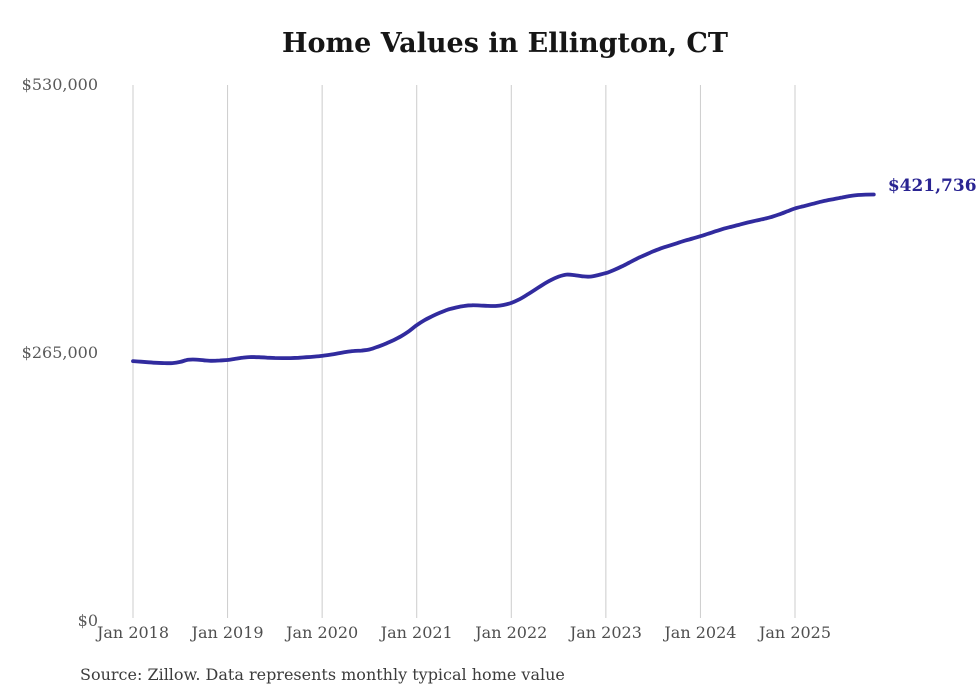  Describe the element at coordinates (511, 632) in the screenshot. I see `x-axis-label: Jan 2022` at that location.